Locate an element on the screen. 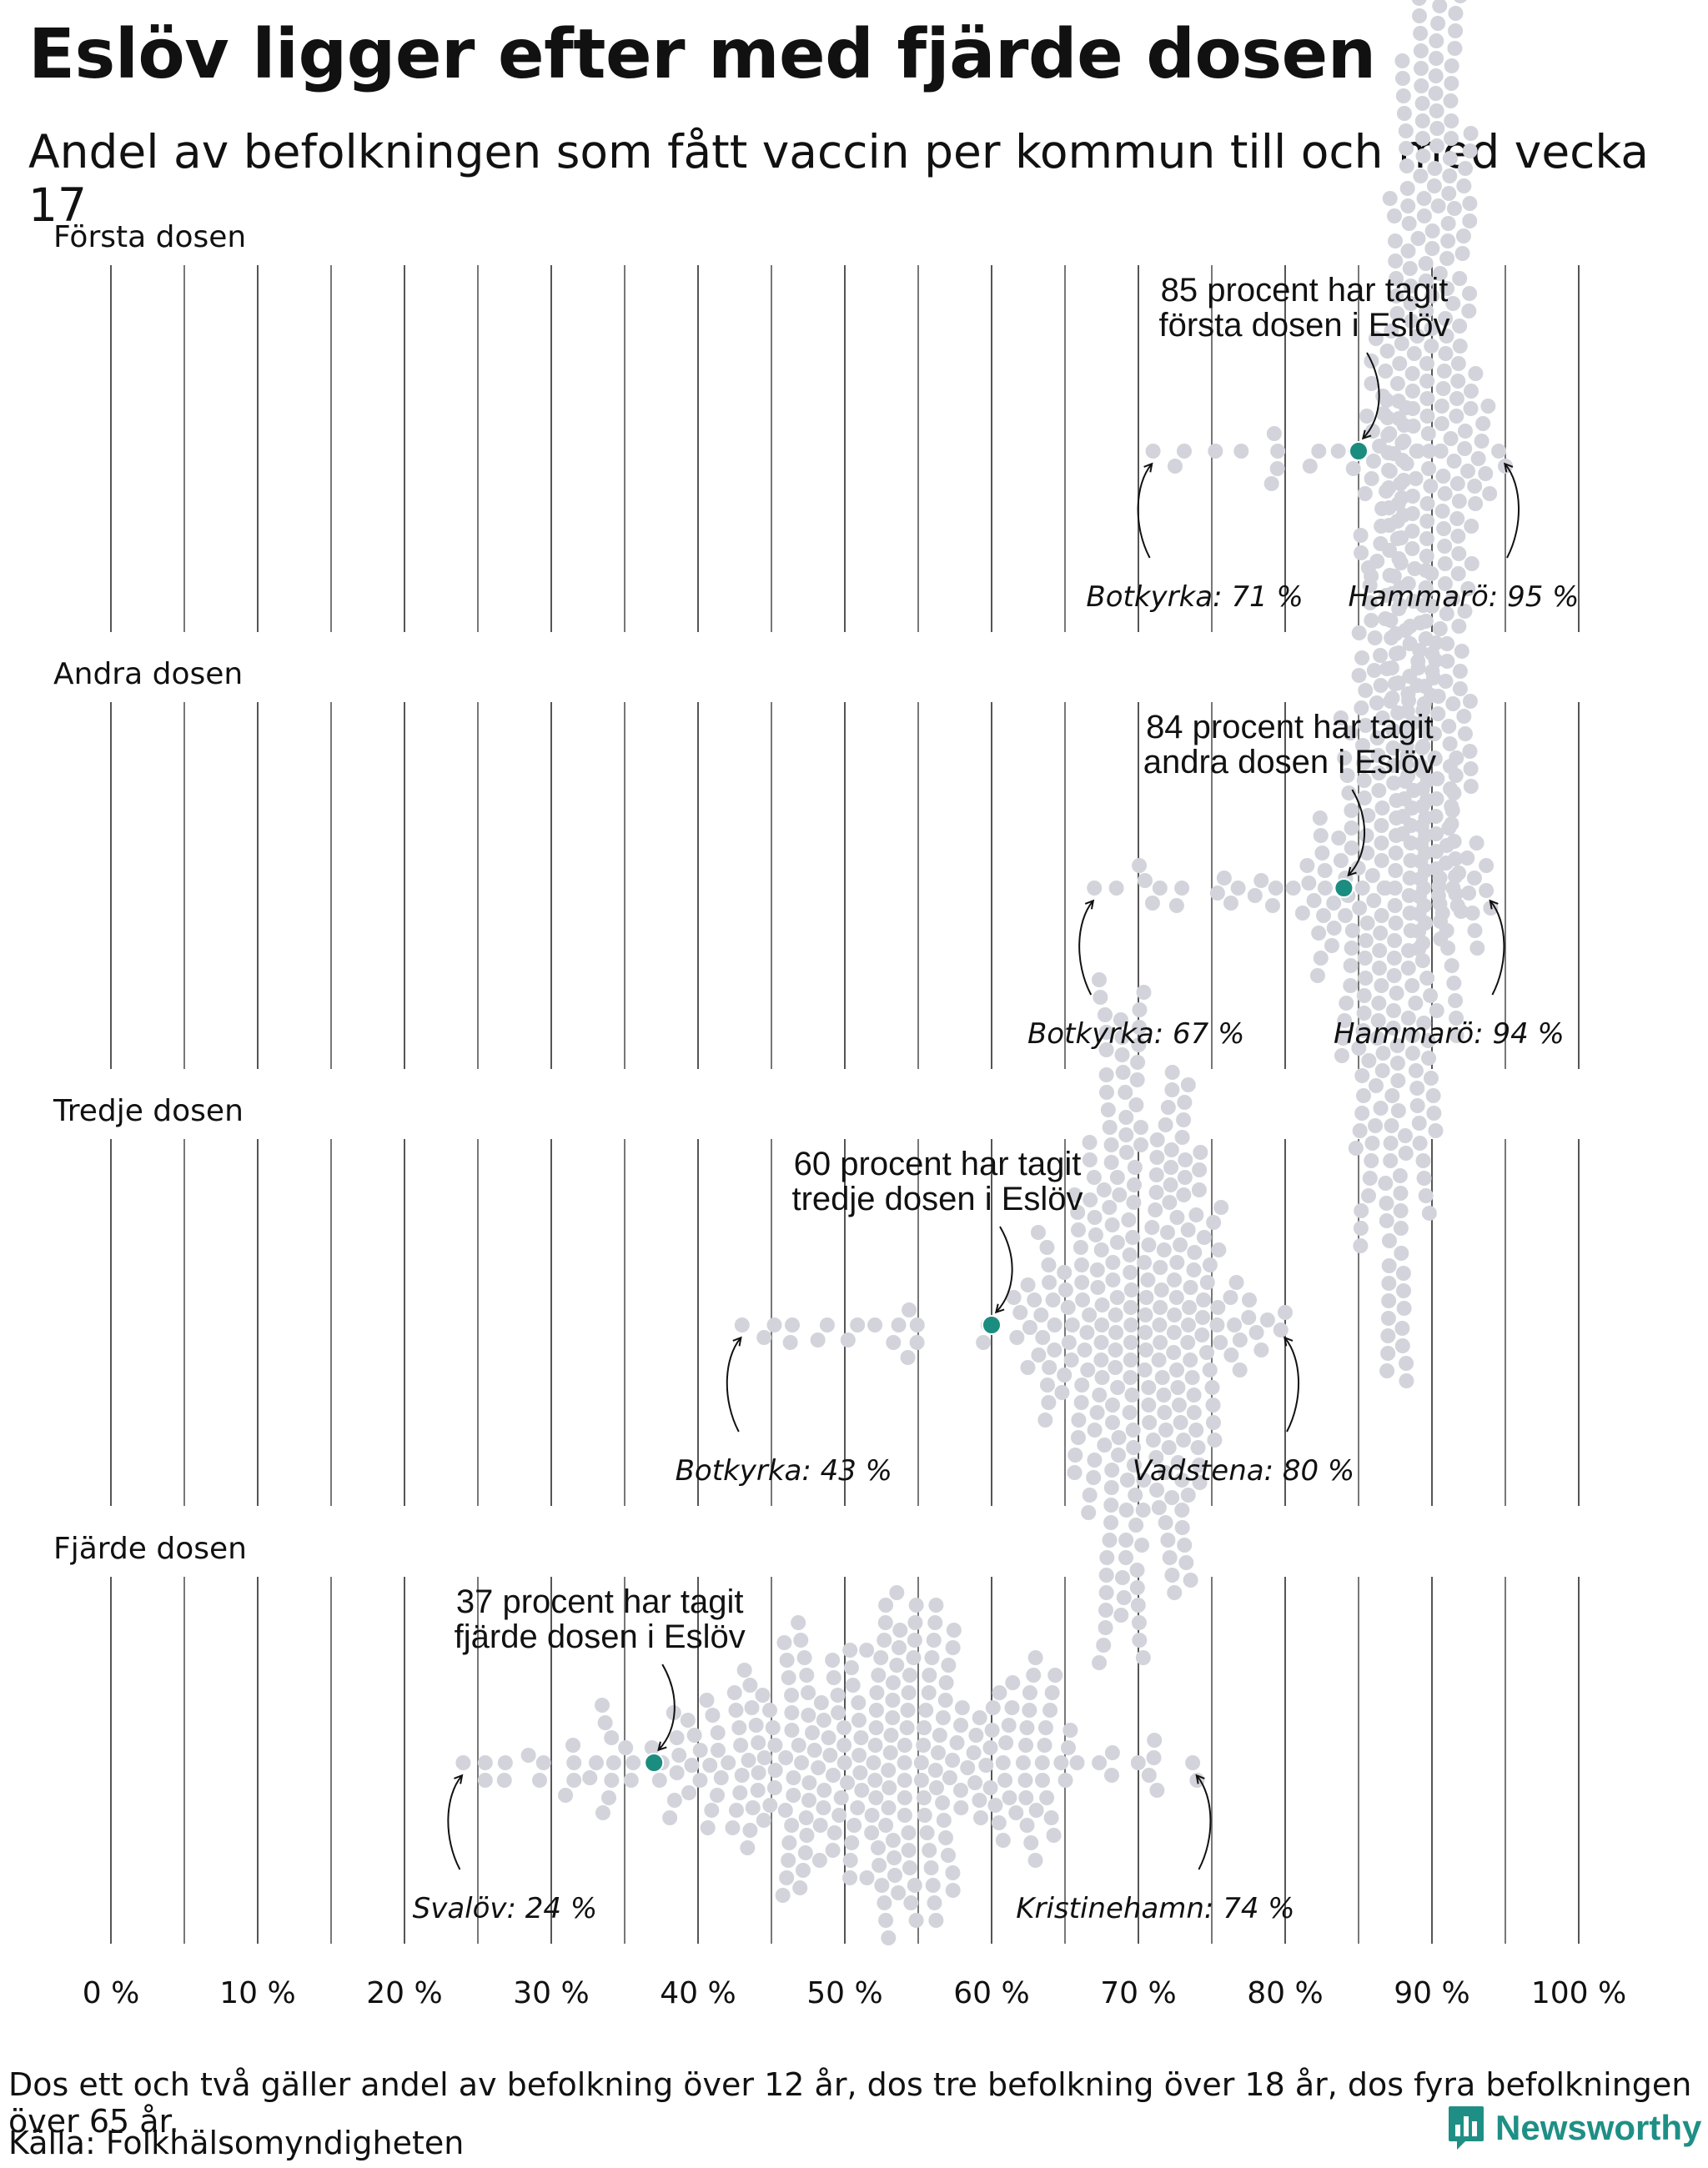 The image size is (1708, 2168). chart-title: Eslöv ligger efter med fjärde dosen is located at coordinates (702, 54).